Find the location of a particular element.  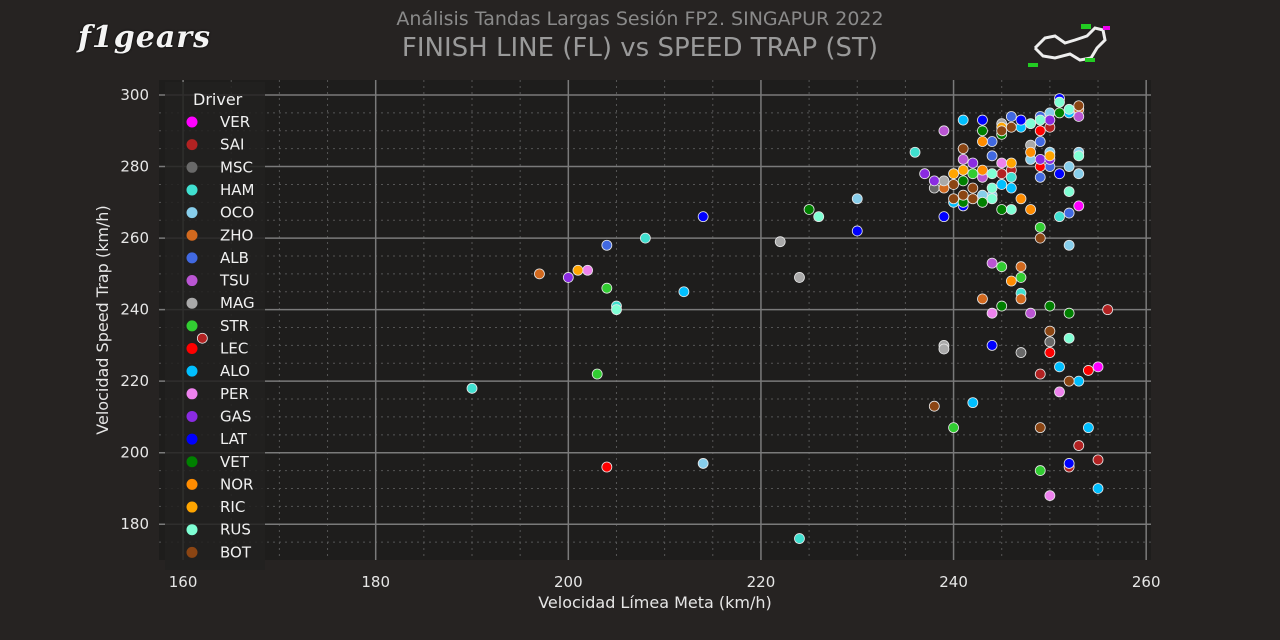

chart-title: FINISH LINE (FL) vs SPEED TRAP (ST) is located at coordinates (640, 48).